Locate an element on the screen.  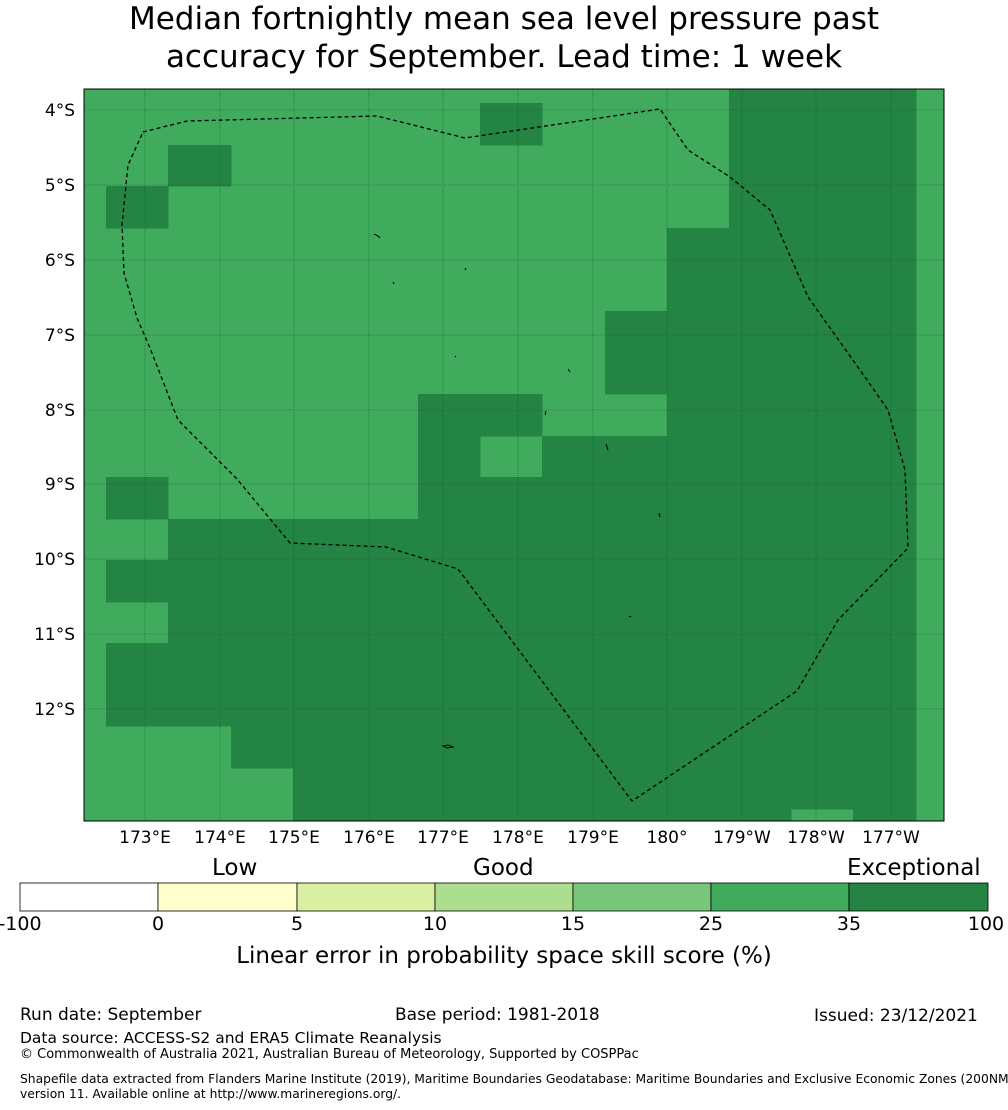
colorbar-category-good: Good is located at coordinates (503, 868).